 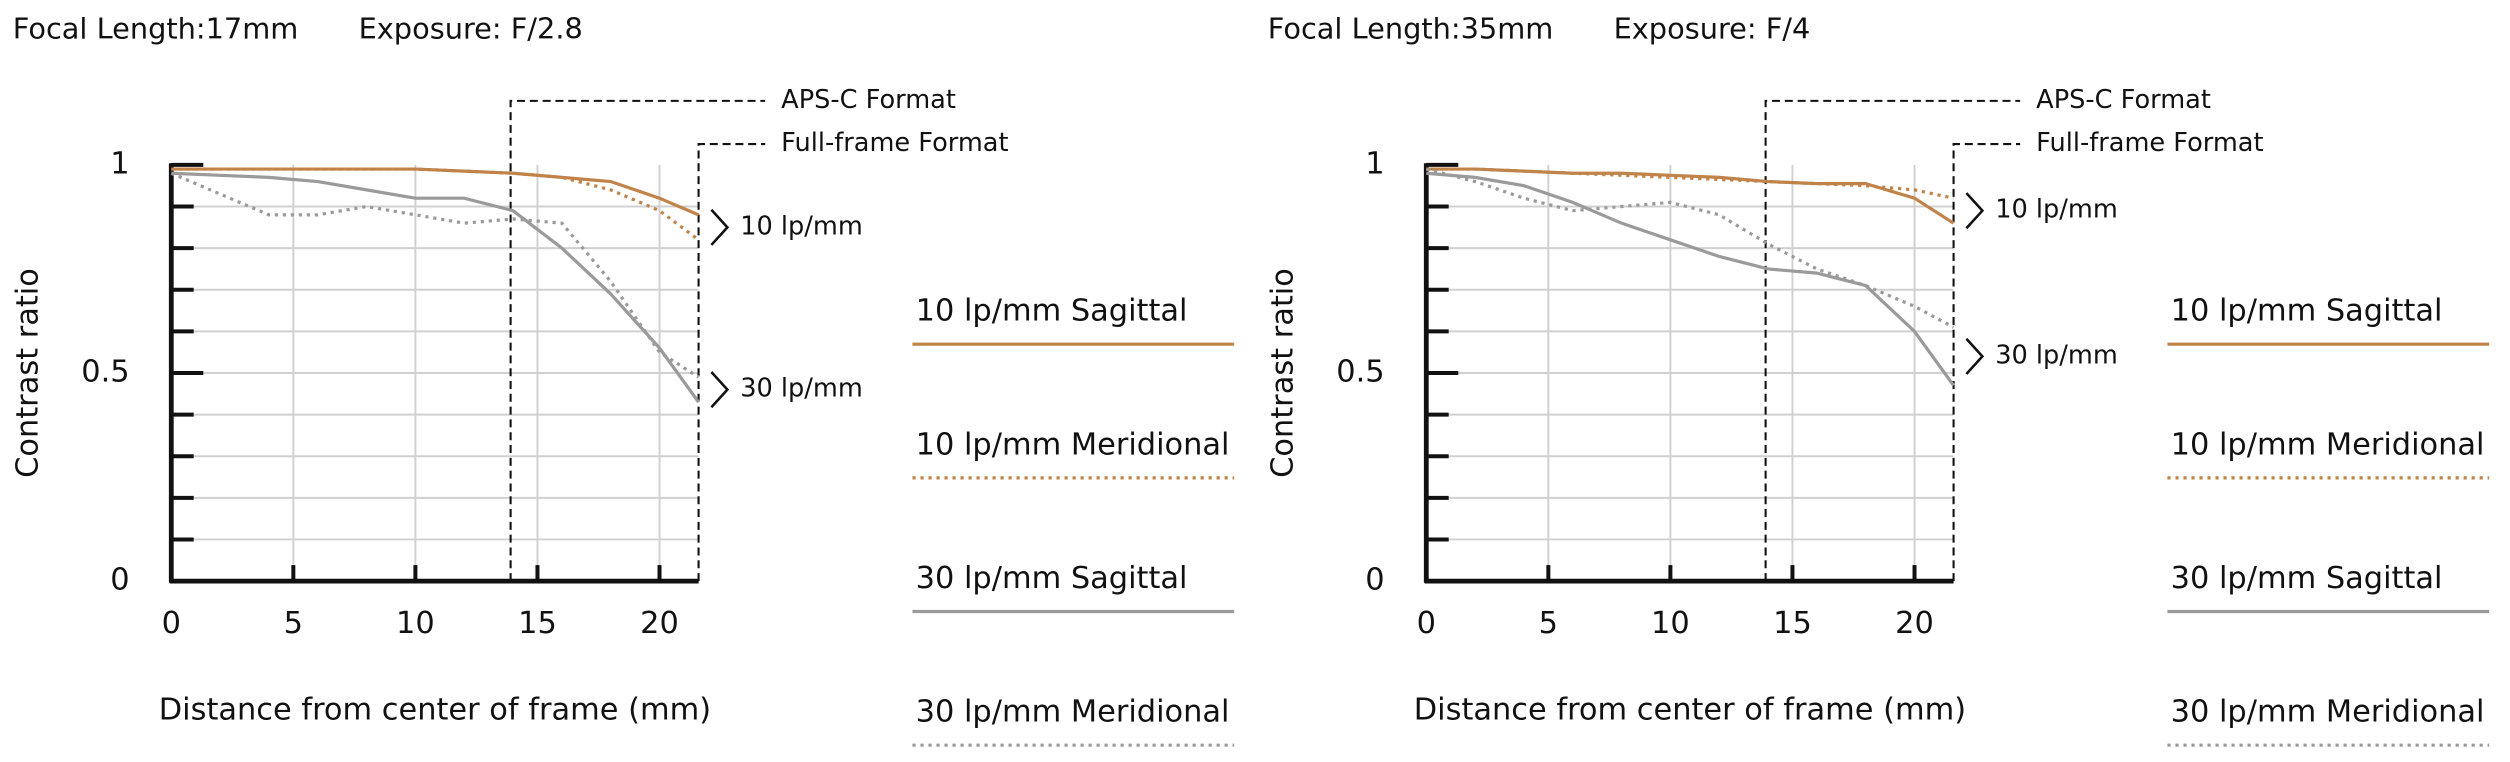 I want to click on subtitle: Exposure: F/2.8, so click(x=471, y=28).